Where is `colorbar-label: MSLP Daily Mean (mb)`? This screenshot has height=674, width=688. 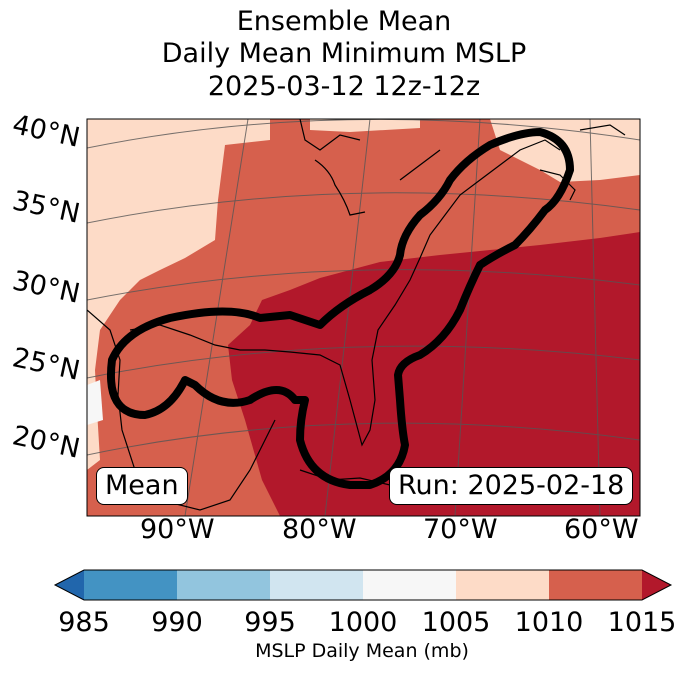
colorbar-label: MSLP Daily Mean (mb) is located at coordinates (362, 651).